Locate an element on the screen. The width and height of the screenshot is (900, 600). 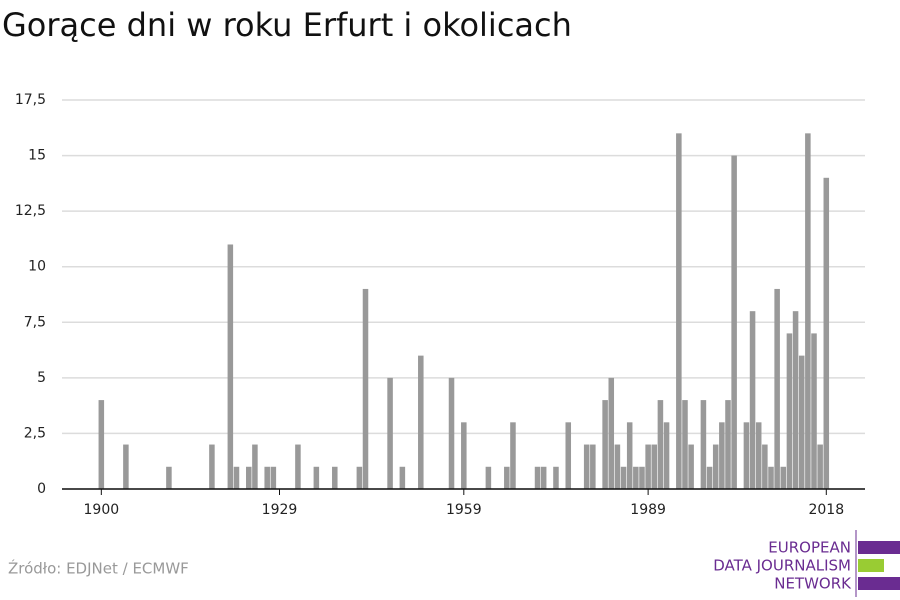
logo: EUROPEAN DATA JOURNALISM NETWORK is located at coordinates (806, 563).